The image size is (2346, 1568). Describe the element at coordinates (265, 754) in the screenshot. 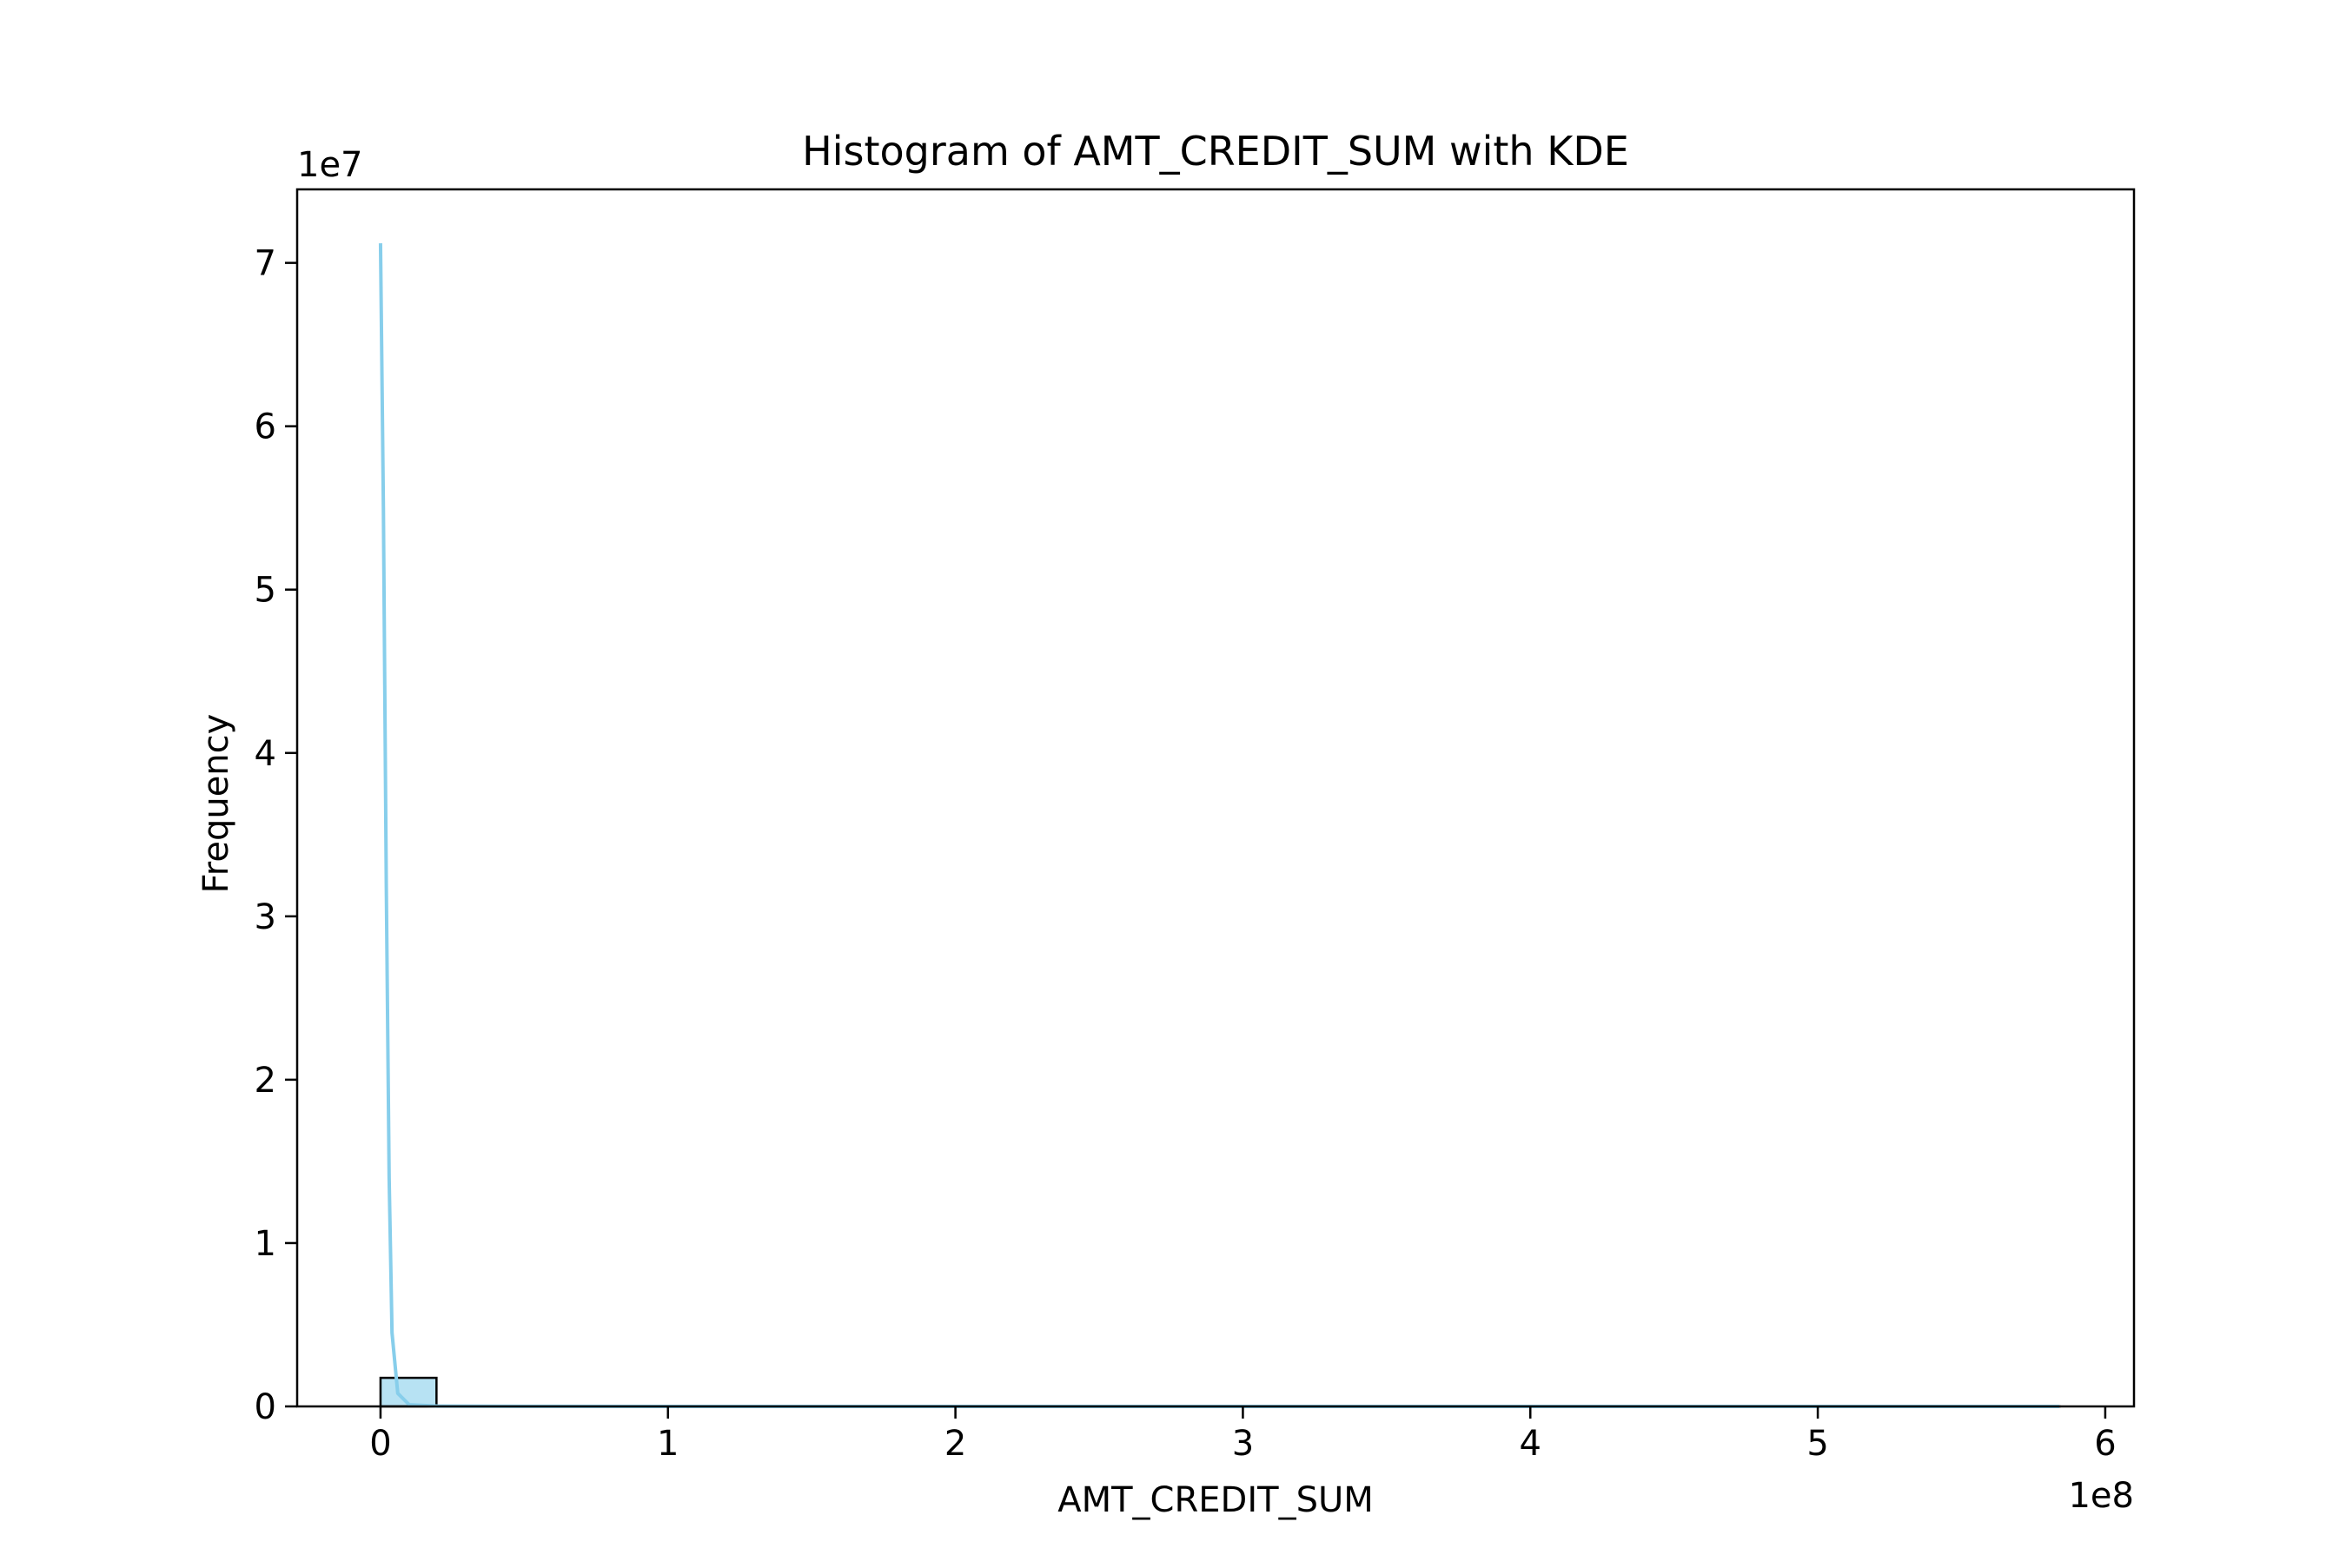

I see `y-tick-label: 4` at that location.